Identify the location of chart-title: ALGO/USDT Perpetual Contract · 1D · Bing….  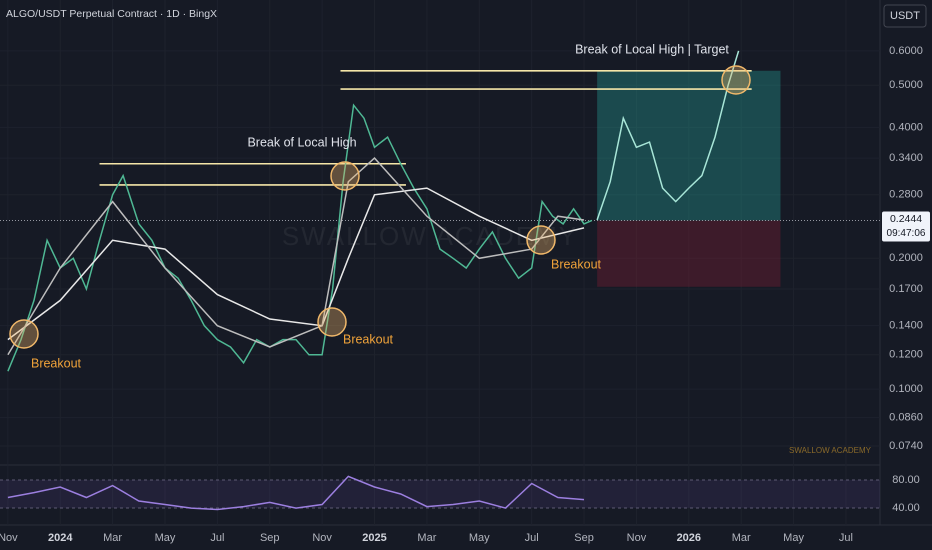
(111, 14).